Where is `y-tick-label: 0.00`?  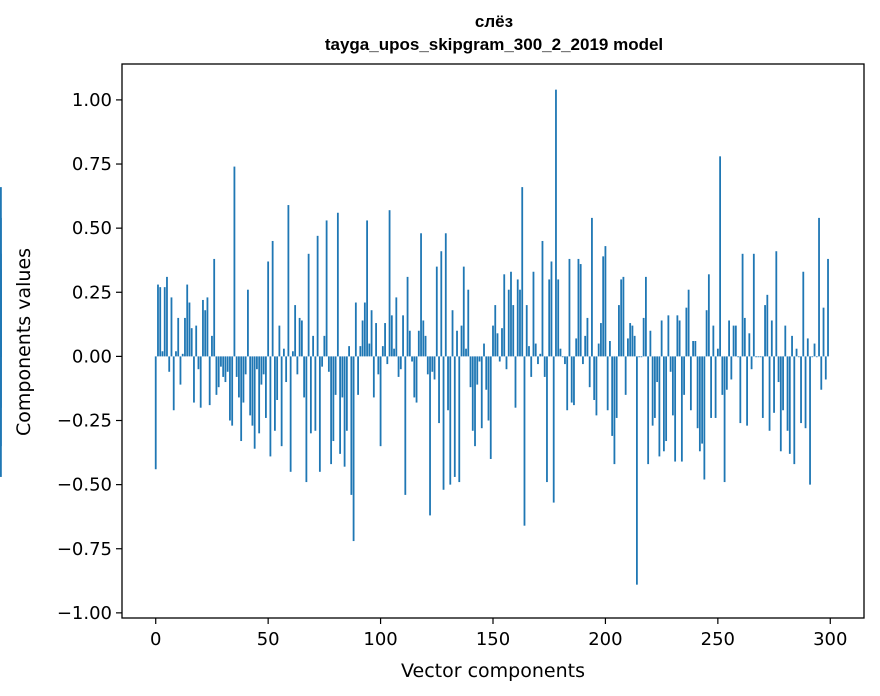 y-tick-label: 0.00 is located at coordinates (92, 356).